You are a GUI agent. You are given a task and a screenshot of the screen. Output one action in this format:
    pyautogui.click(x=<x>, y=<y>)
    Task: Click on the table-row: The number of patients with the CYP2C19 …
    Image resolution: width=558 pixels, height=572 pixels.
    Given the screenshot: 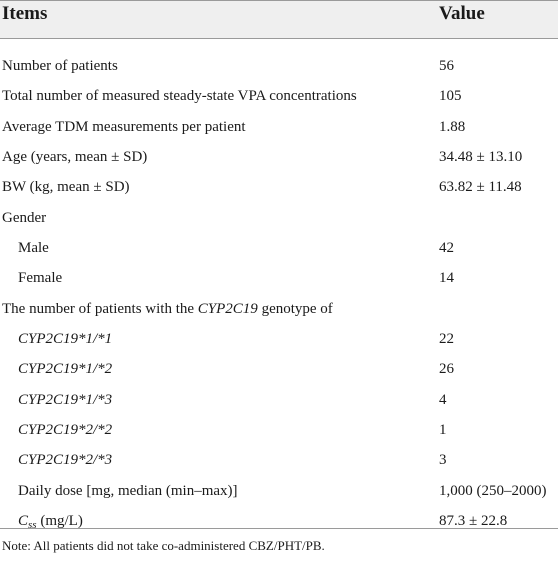 What is the action you would take?
    pyautogui.click(x=279, y=310)
    